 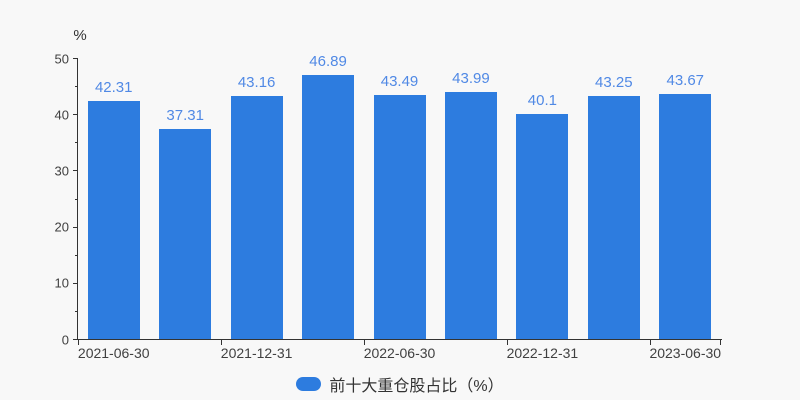 What do you see at coordinates (685, 353) in the screenshot?
I see `x-axis-tick-label: 2023-06-30` at bounding box center [685, 353].